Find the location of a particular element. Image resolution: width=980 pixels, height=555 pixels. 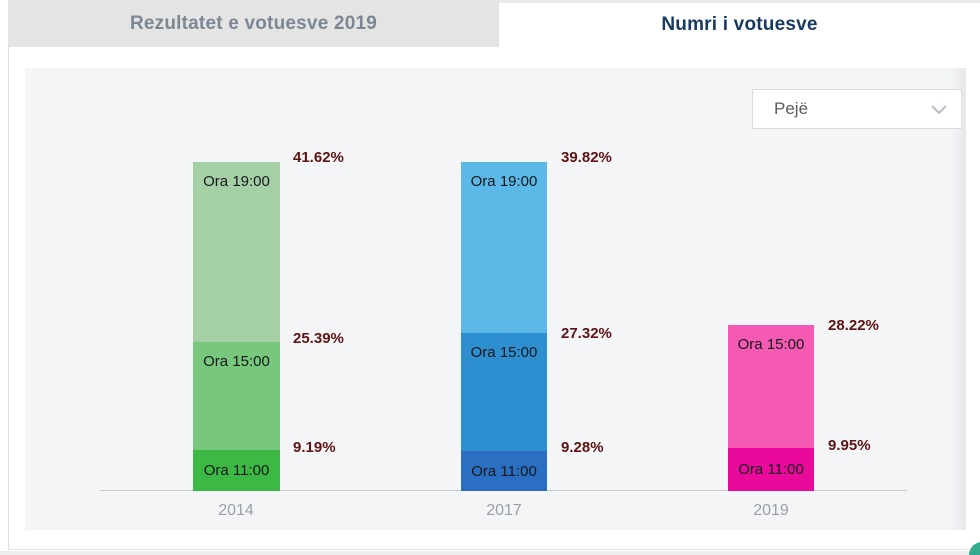

tab-bar-top-strip is located at coordinates (739, 1).